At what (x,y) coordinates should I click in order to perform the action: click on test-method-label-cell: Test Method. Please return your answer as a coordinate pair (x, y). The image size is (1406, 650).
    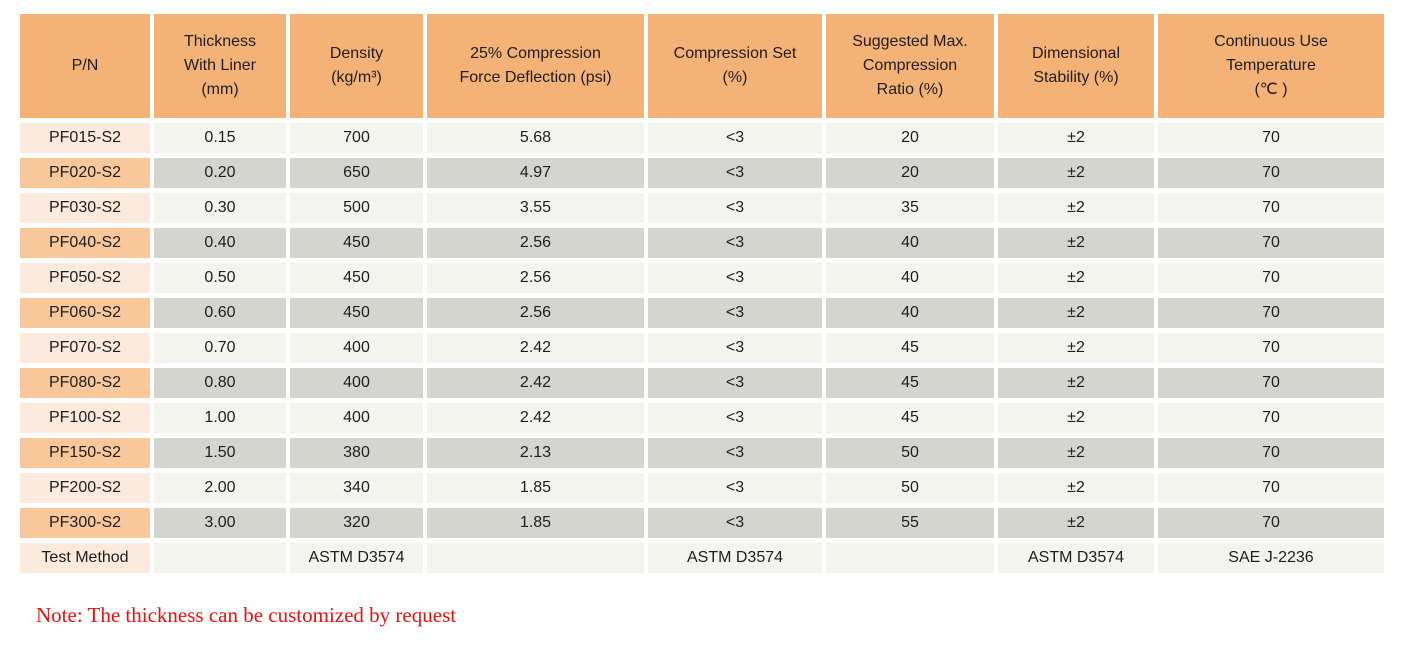
    Looking at the image, I should click on (85, 558).